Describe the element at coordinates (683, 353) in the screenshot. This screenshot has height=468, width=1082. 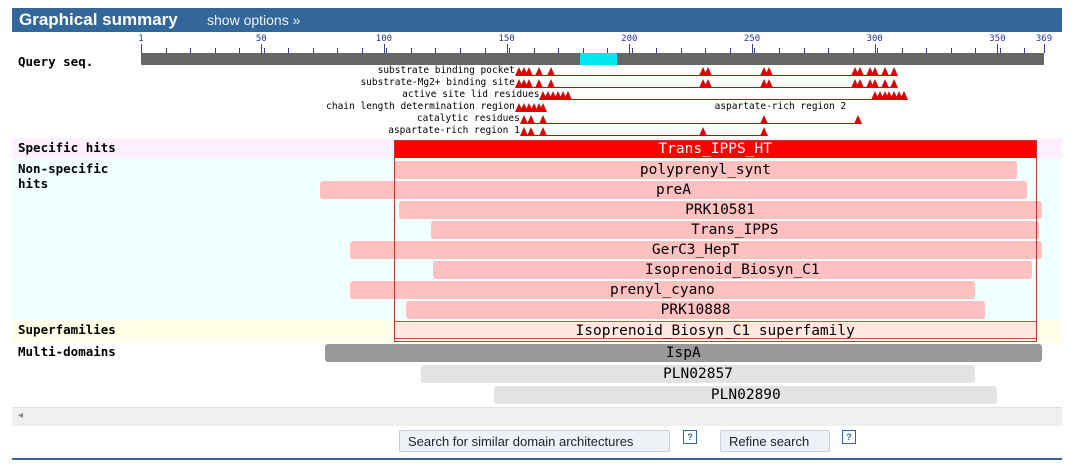
I see `hit-ispa: IspA` at that location.